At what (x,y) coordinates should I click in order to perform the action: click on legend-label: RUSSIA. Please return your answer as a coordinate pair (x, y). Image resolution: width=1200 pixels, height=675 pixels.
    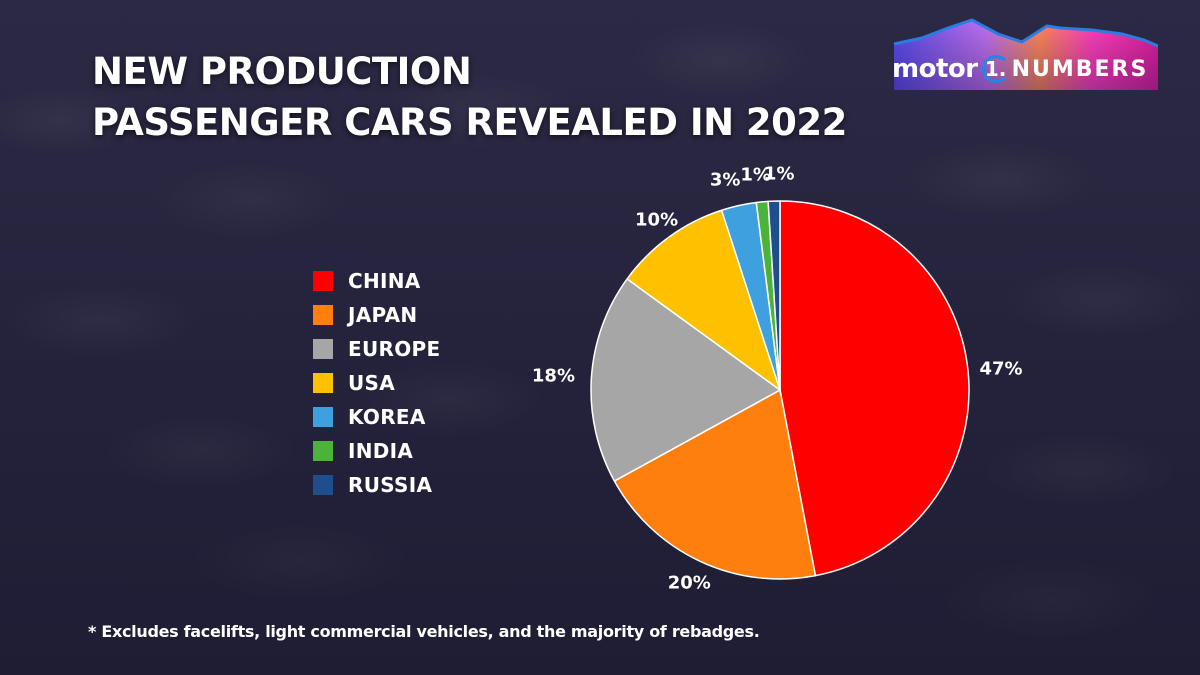
    Looking at the image, I should click on (390, 485).